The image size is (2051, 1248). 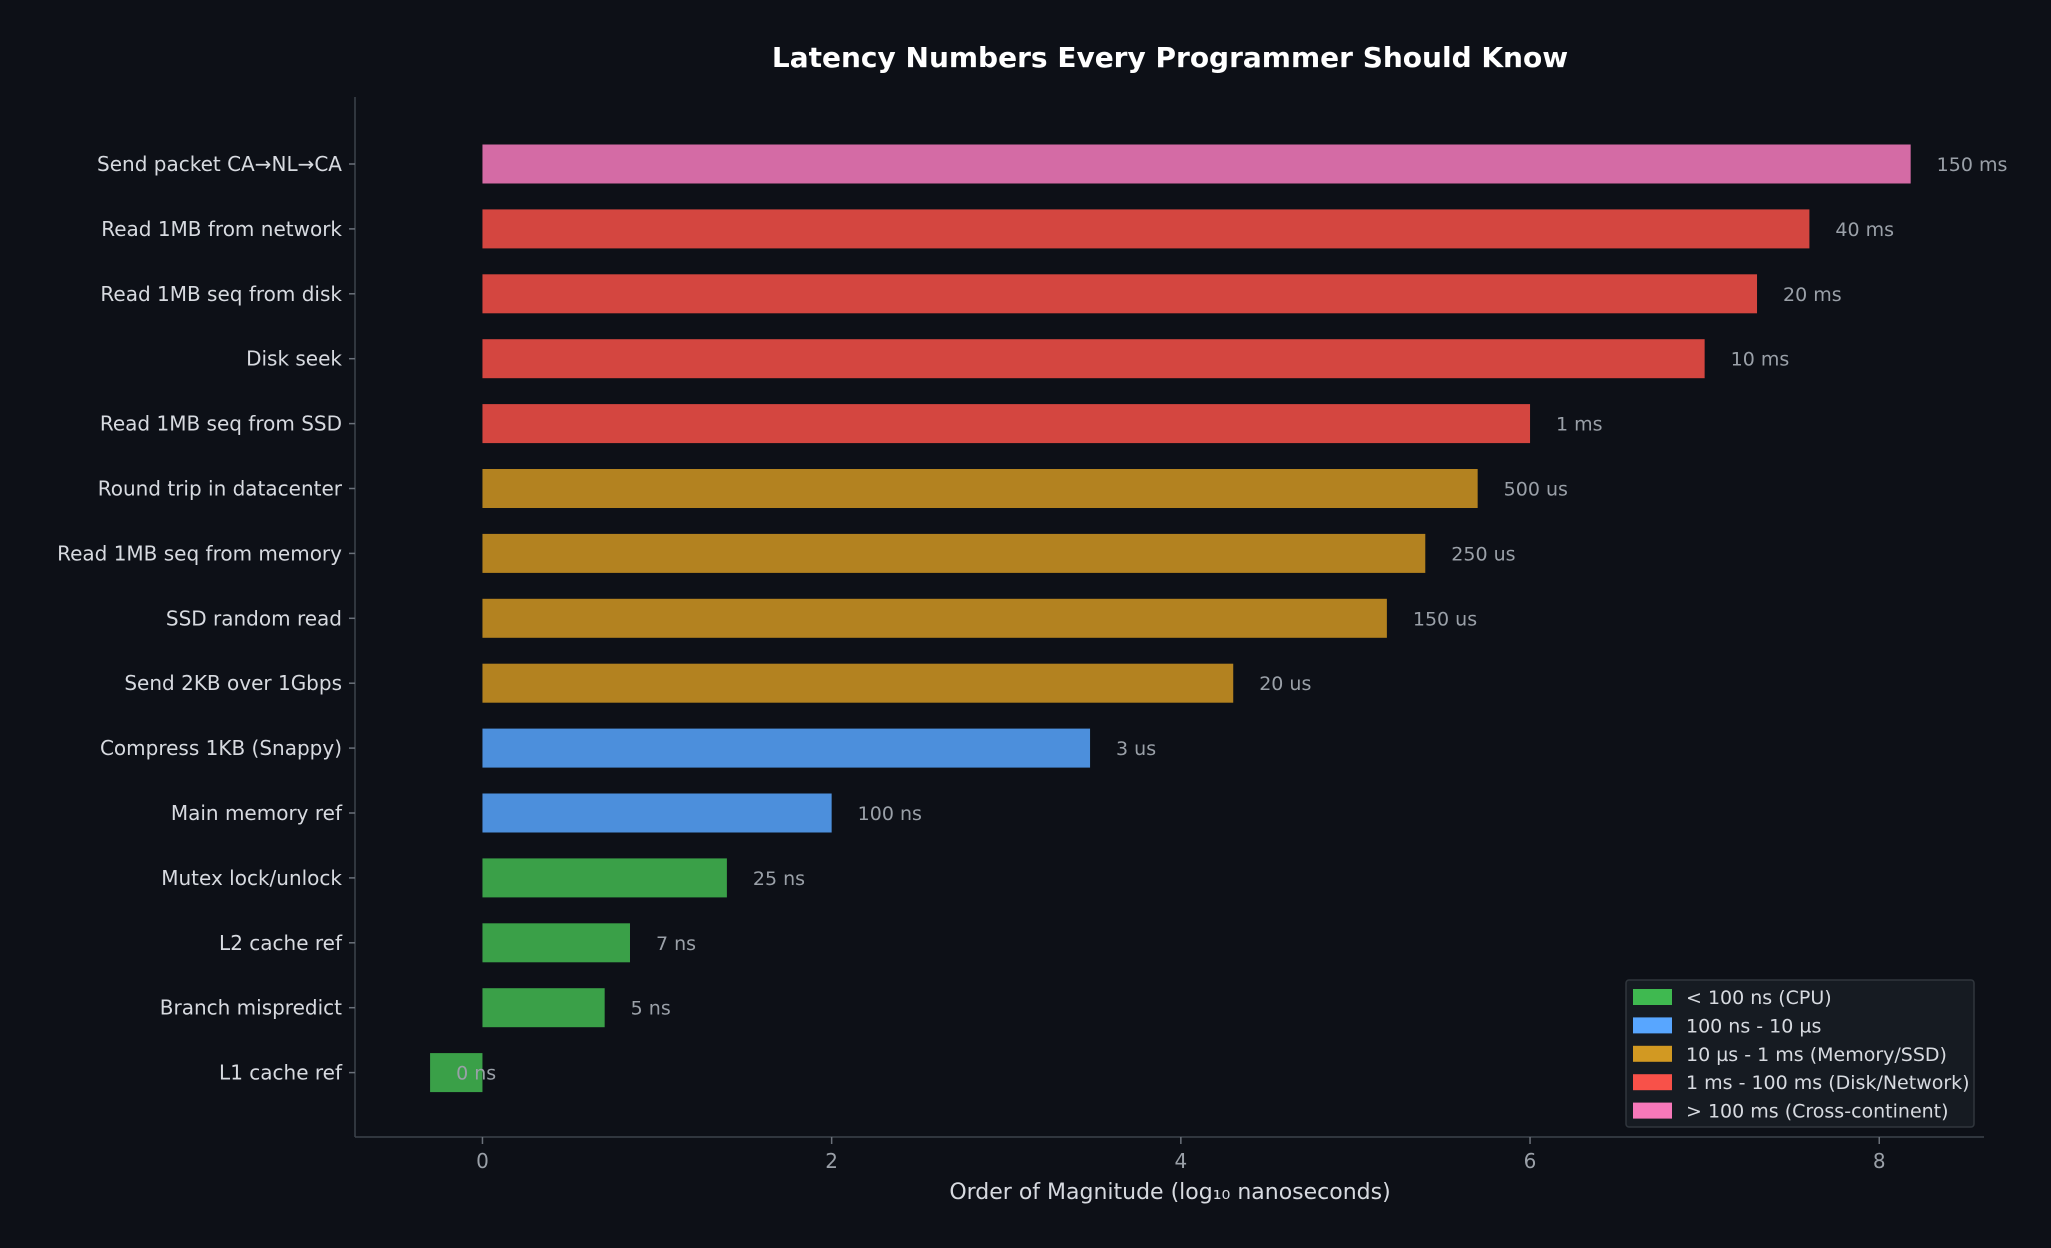 What do you see at coordinates (221, 229) in the screenshot?
I see `category-label: Read 1MB from network` at bounding box center [221, 229].